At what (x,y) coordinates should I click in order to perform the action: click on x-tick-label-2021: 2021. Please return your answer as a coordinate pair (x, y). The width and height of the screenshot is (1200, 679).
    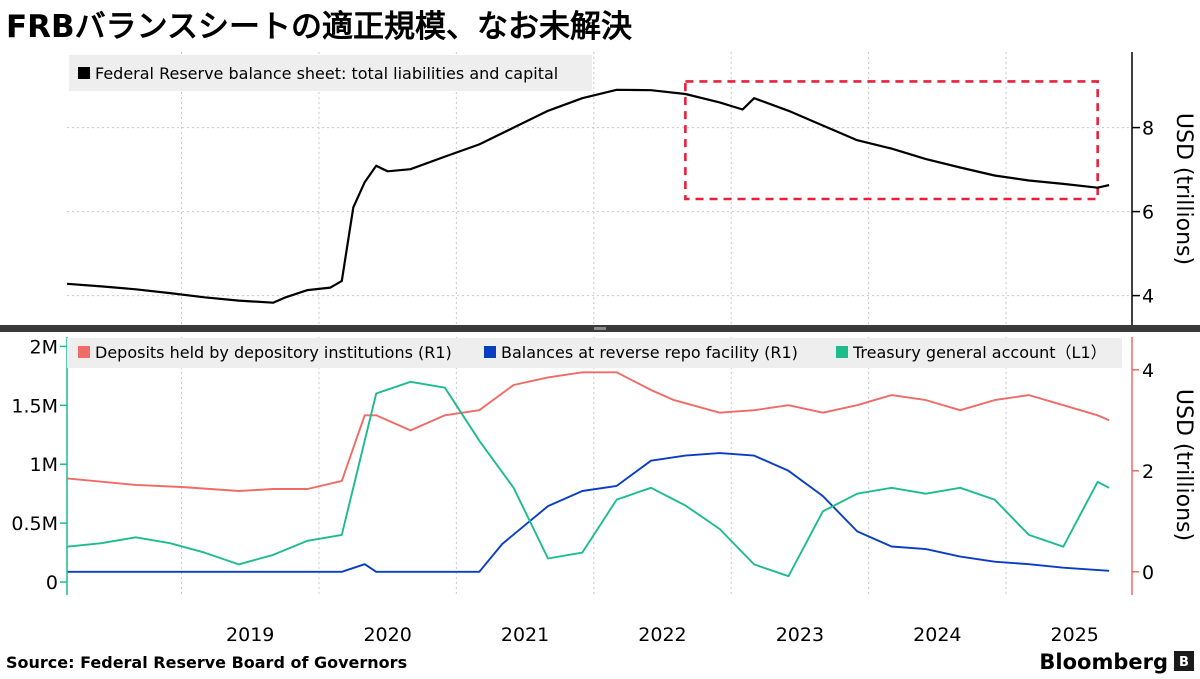
    Looking at the image, I should click on (525, 635).